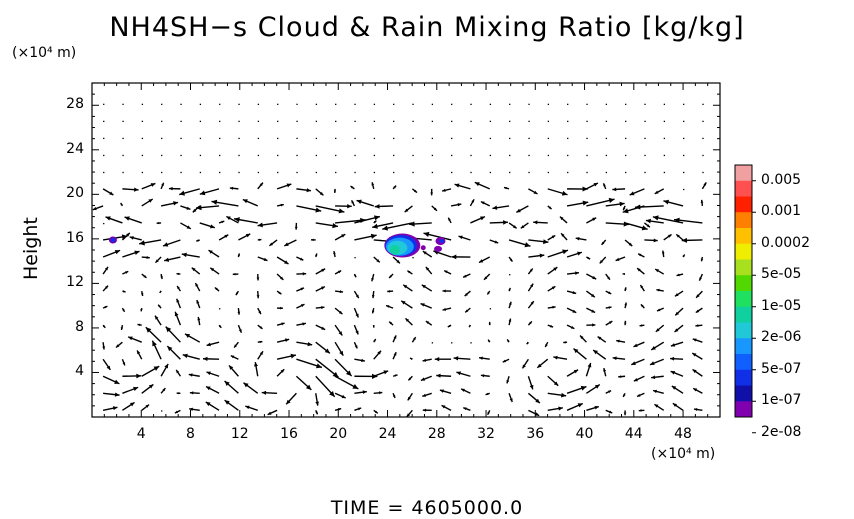  What do you see at coordinates (75, 282) in the screenshot?
I see `y-tick-label: 12` at bounding box center [75, 282].